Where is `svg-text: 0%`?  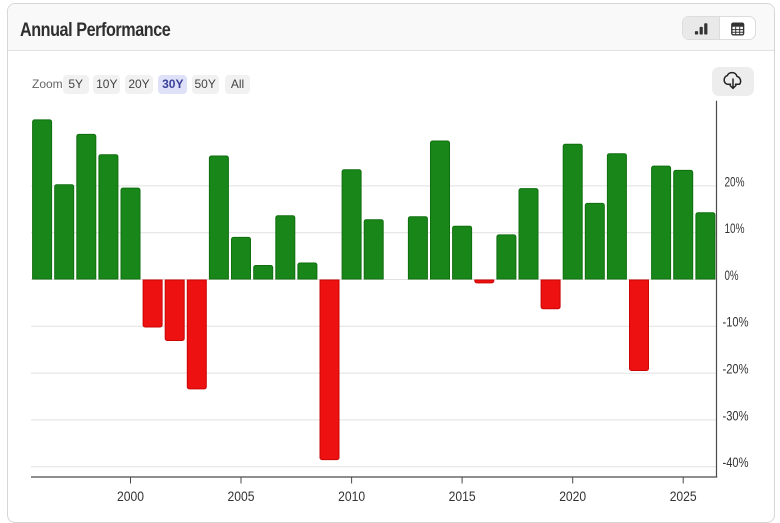
svg-text: 0% is located at coordinates (732, 275).